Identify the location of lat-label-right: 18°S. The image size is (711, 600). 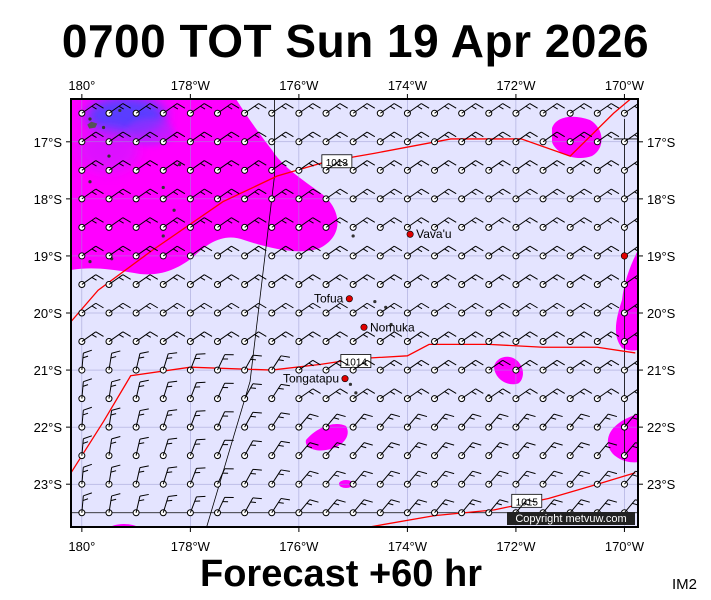
(661, 199).